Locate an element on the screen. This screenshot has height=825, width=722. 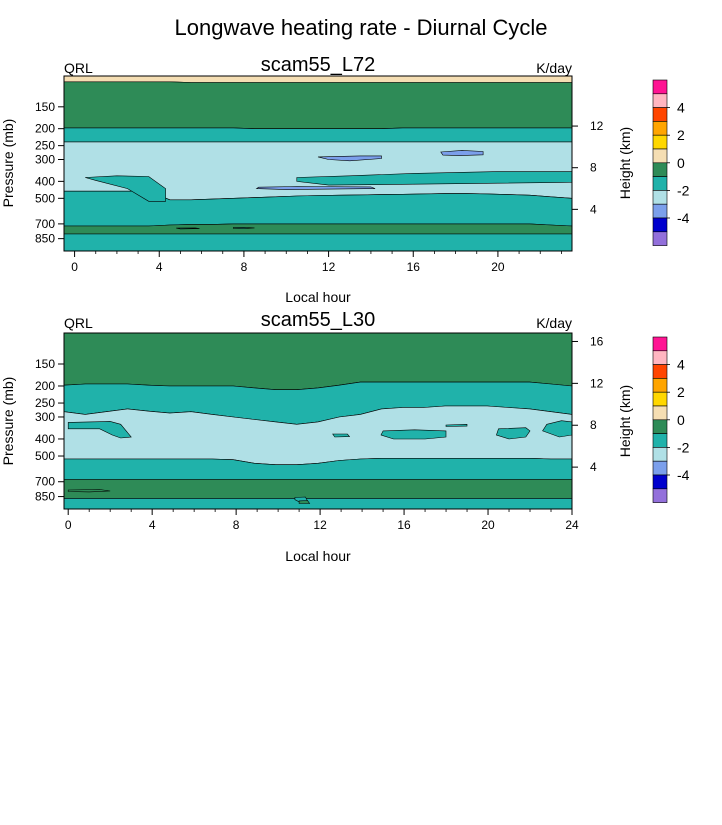
y-tick-label: 500 is located at coordinates (45, 198).